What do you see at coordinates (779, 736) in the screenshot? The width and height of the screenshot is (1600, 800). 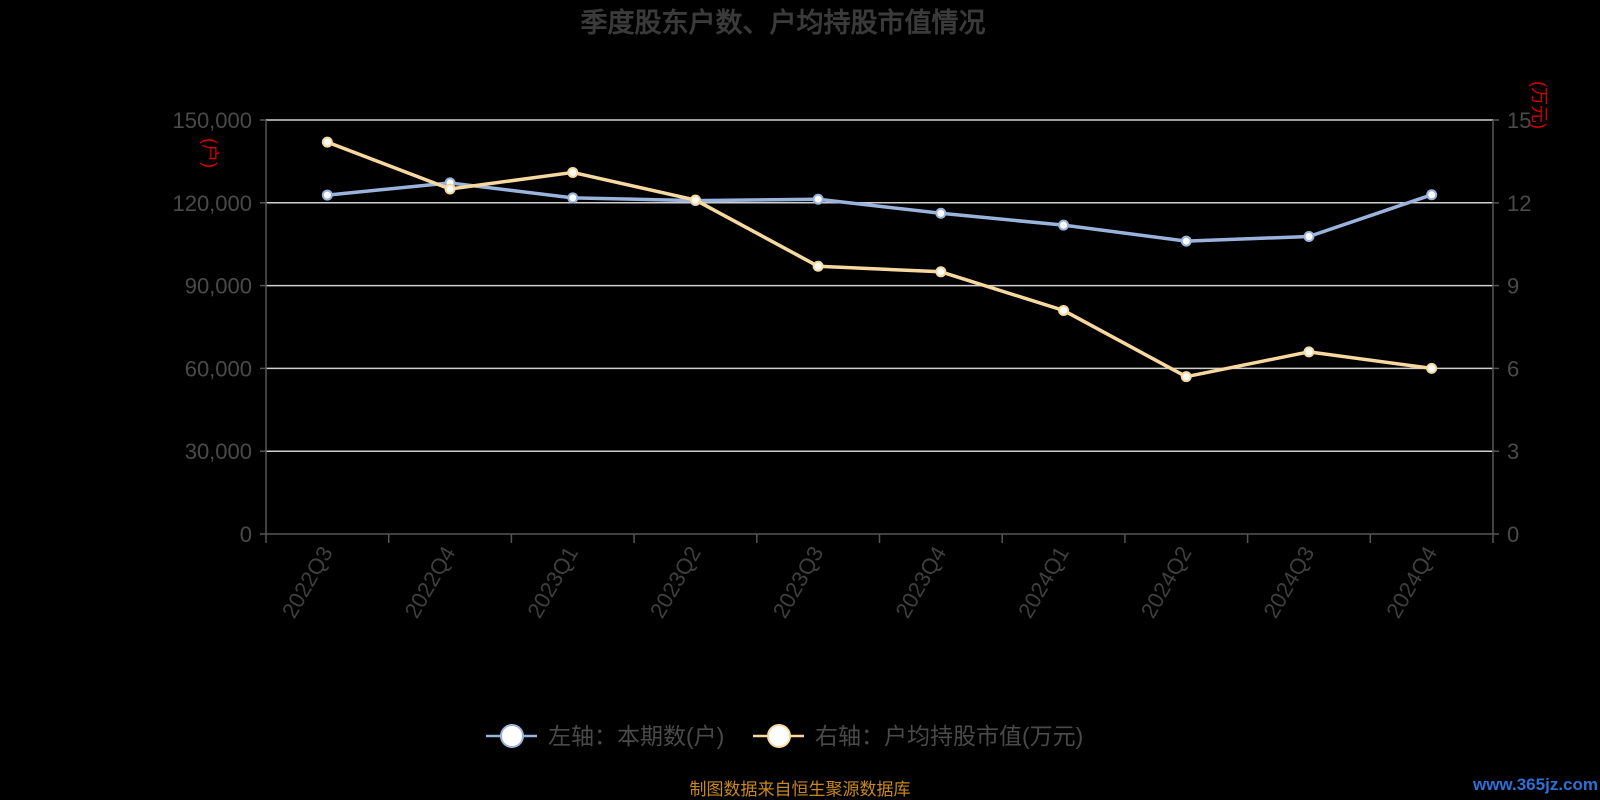 I see `legend-marker-right` at bounding box center [779, 736].